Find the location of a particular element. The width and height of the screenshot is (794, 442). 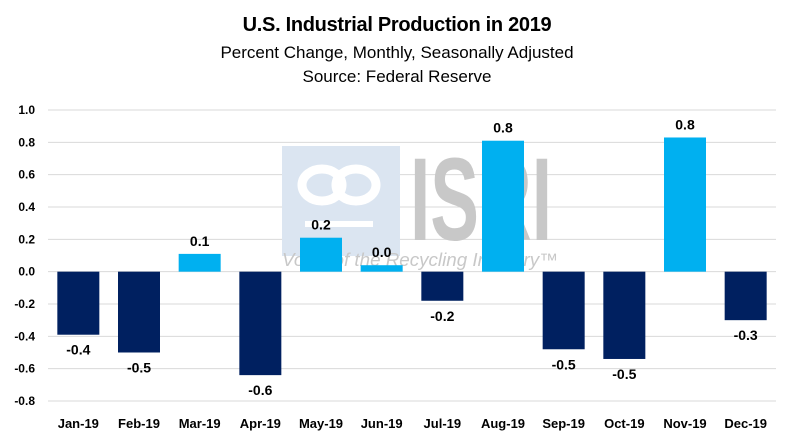

y-tick-label: -0.2 is located at coordinates (24, 304).